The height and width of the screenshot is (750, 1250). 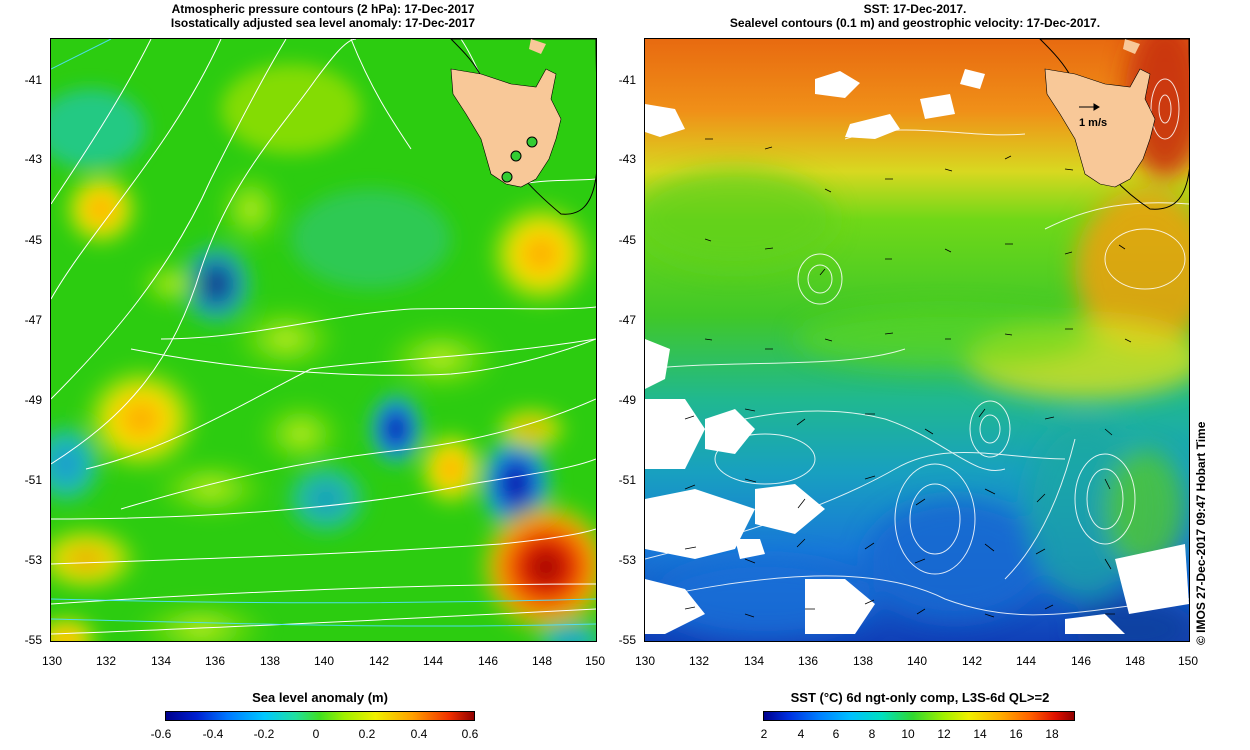 What do you see at coordinates (1135, 661) in the screenshot?
I see `right-x-tick: 148` at bounding box center [1135, 661].